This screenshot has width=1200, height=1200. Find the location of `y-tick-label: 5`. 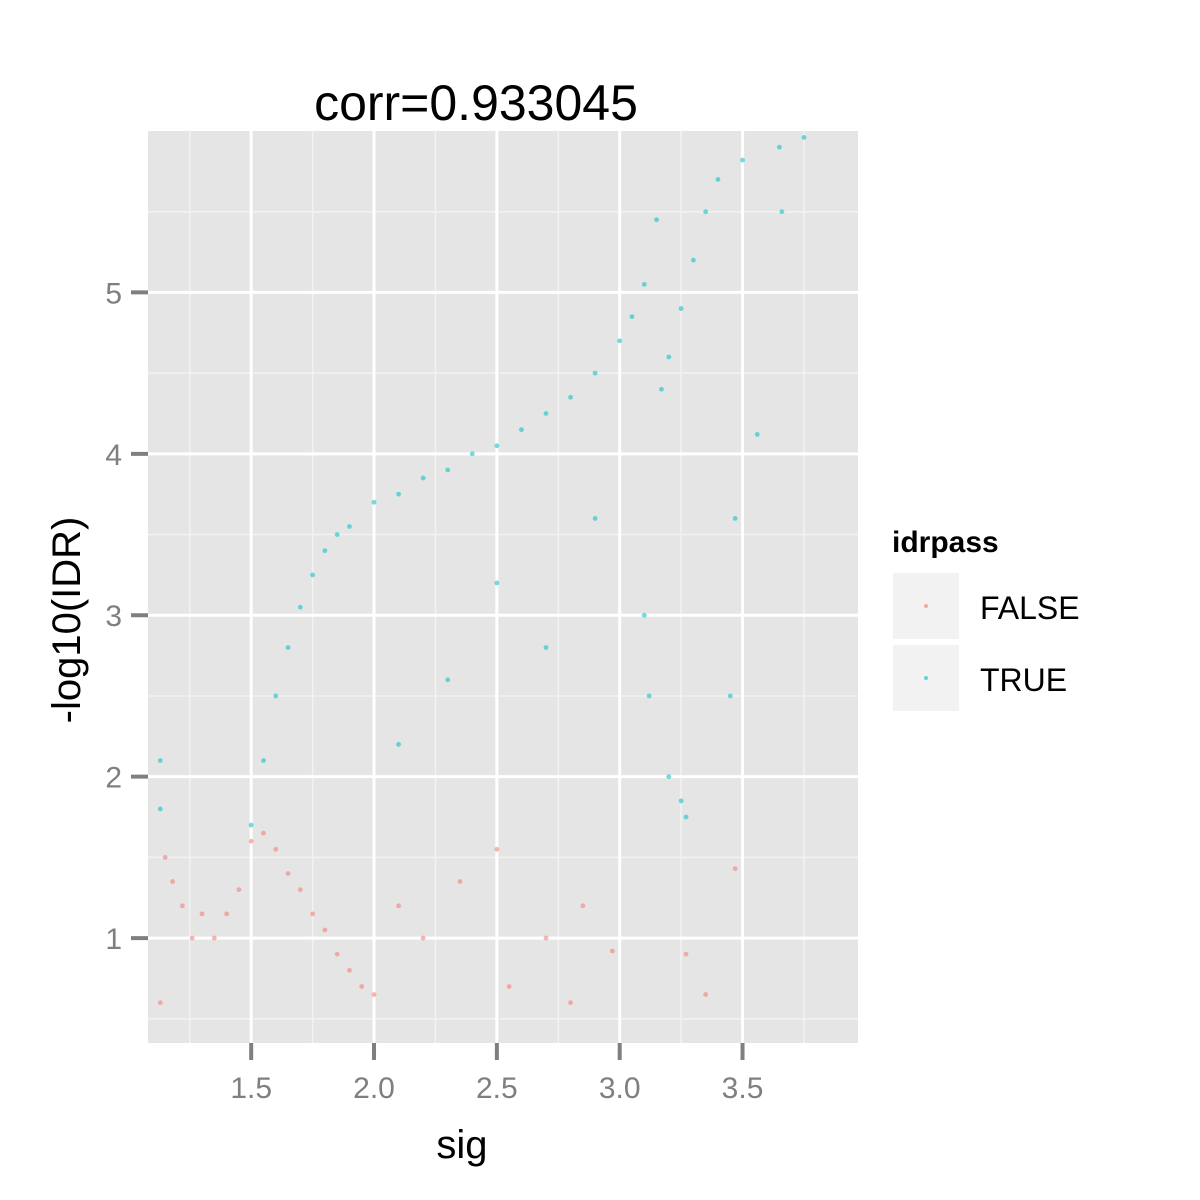

y-tick-label: 5 is located at coordinates (113, 293).